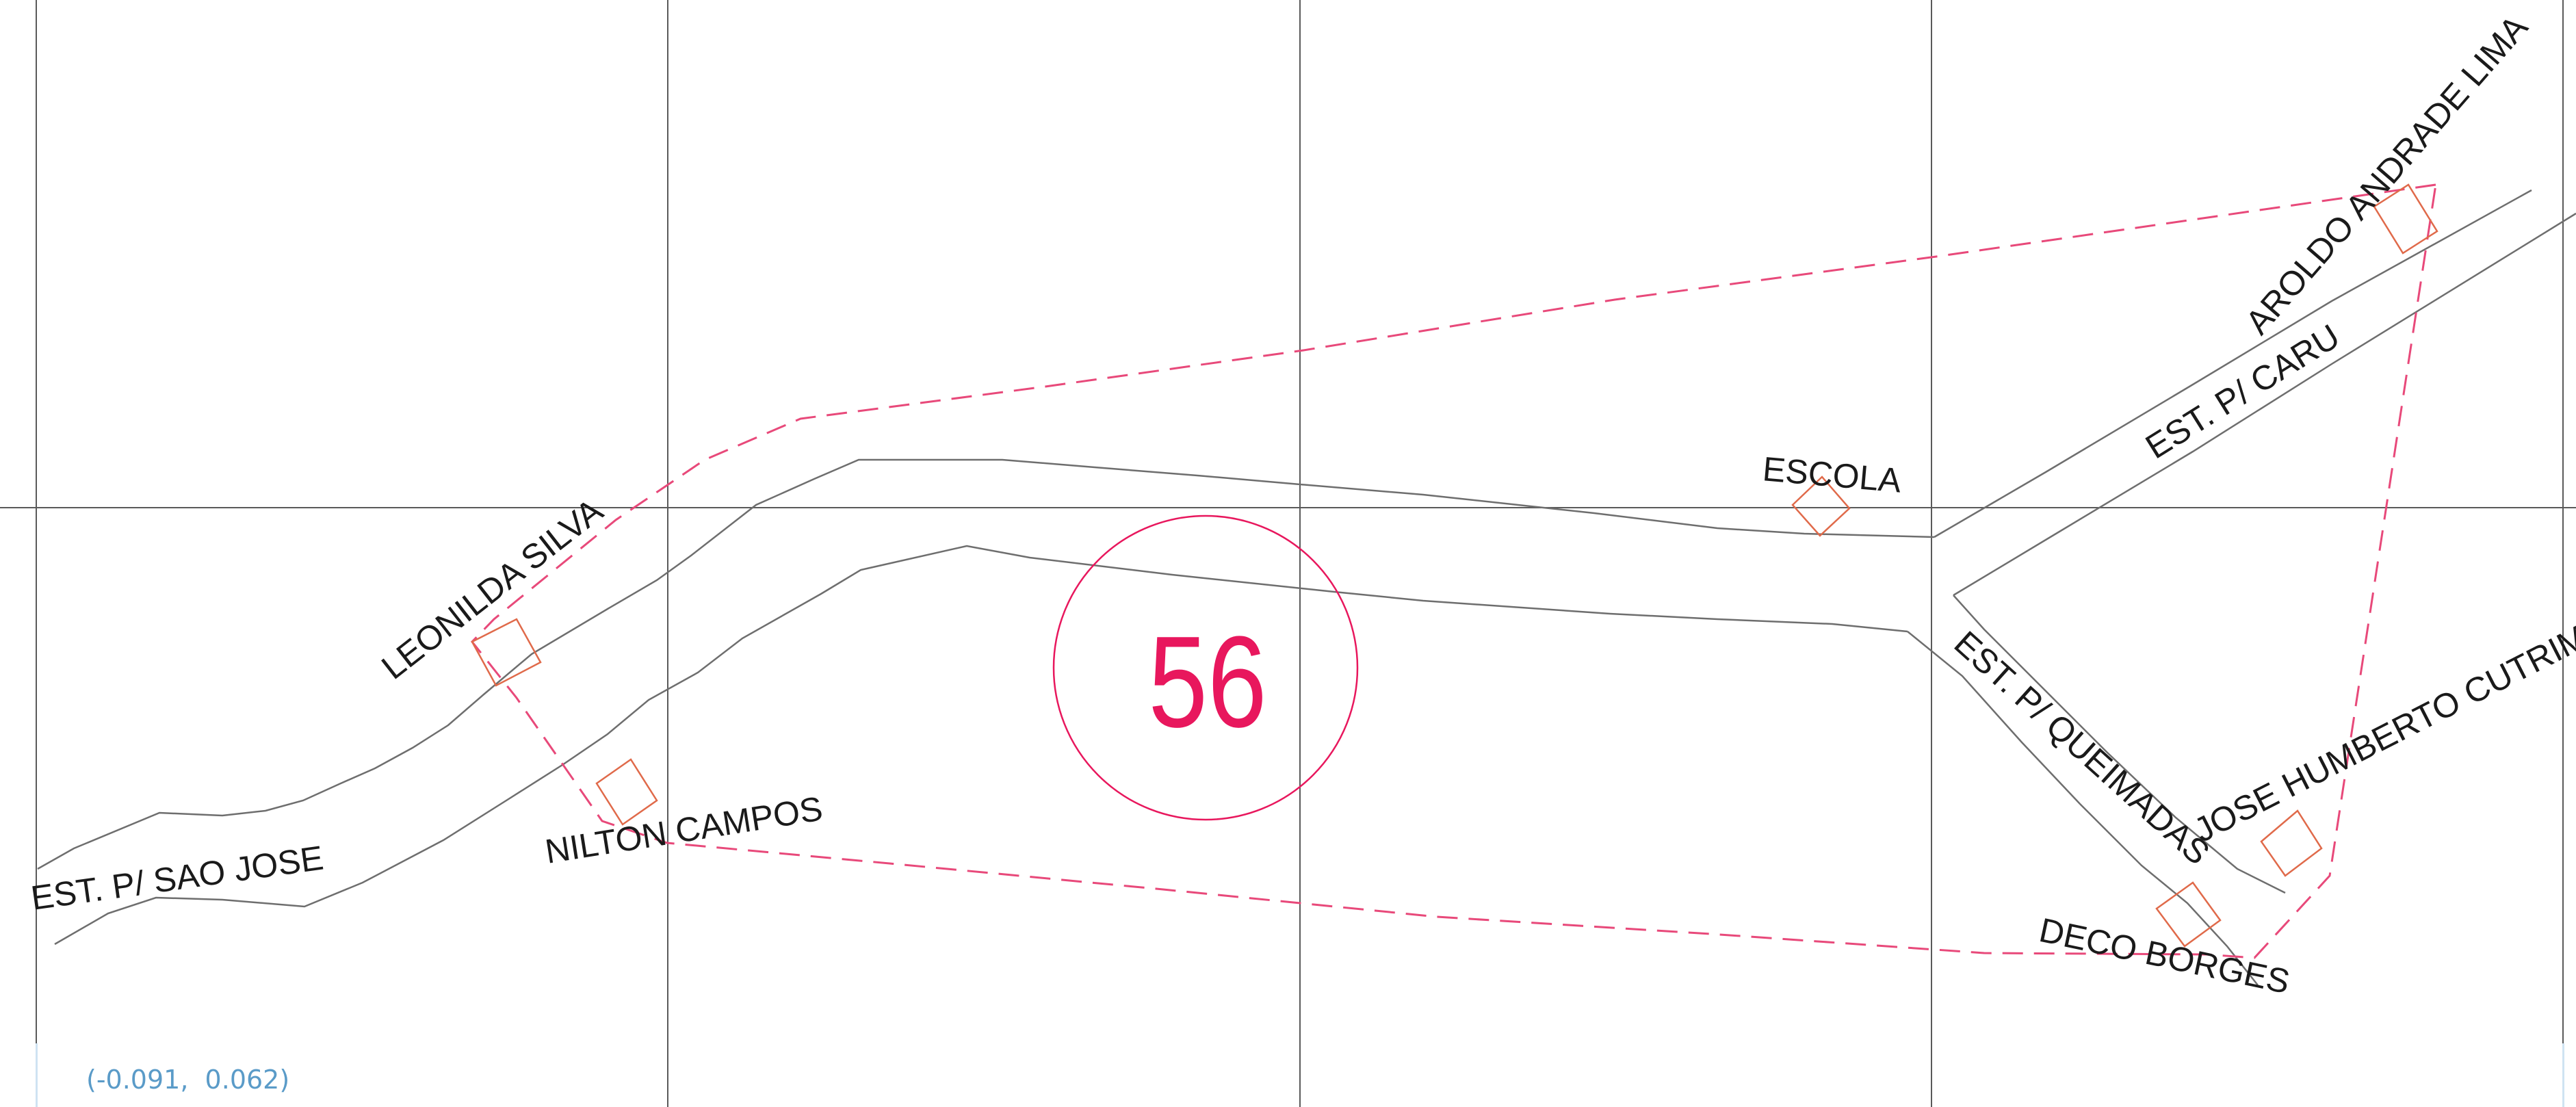 The image size is (2576, 1107). I want to click on label-escola: ESCOLA, so click(1832, 475).